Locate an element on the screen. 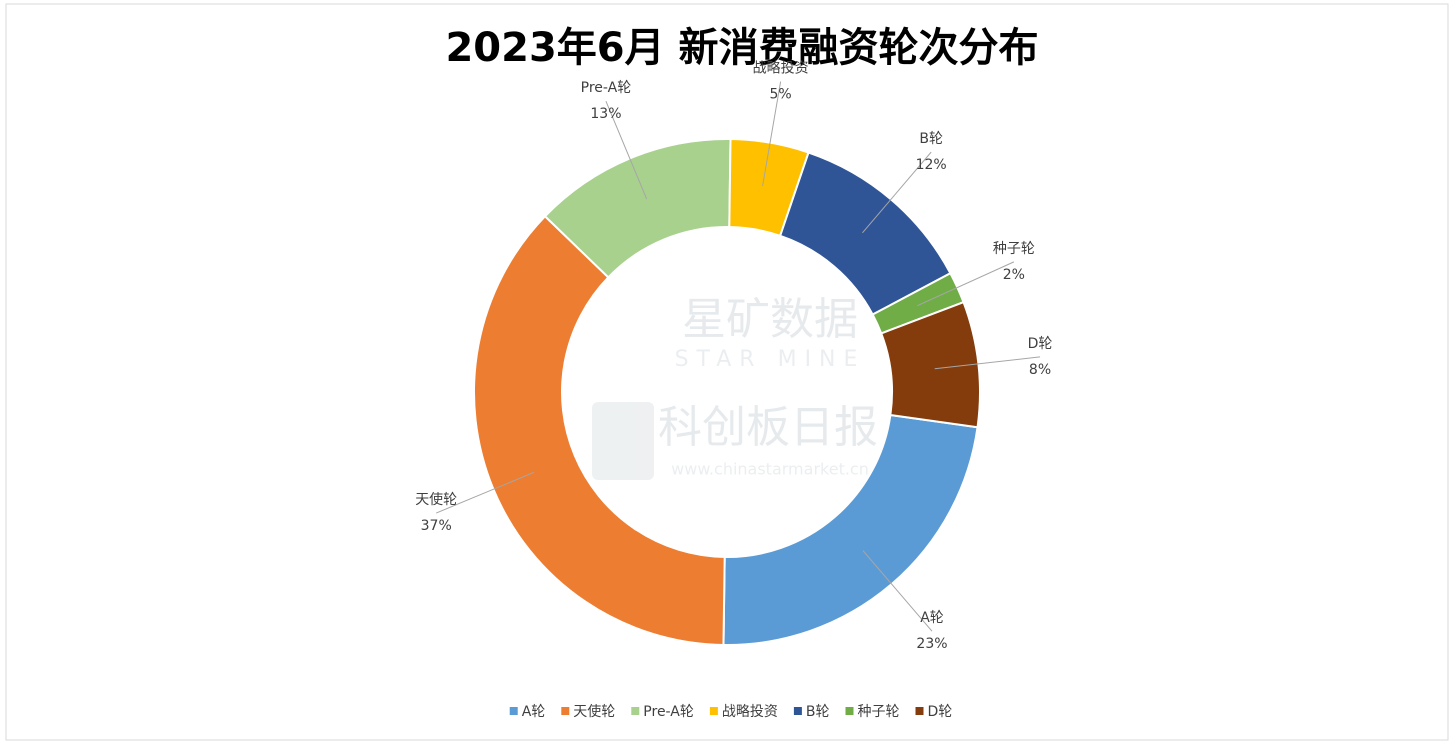 The width and height of the screenshot is (1455, 745). legend: A轮 天使轮 Pre-A轮 战略投资 B轮 种子轮 D轮 is located at coordinates (731, 711).